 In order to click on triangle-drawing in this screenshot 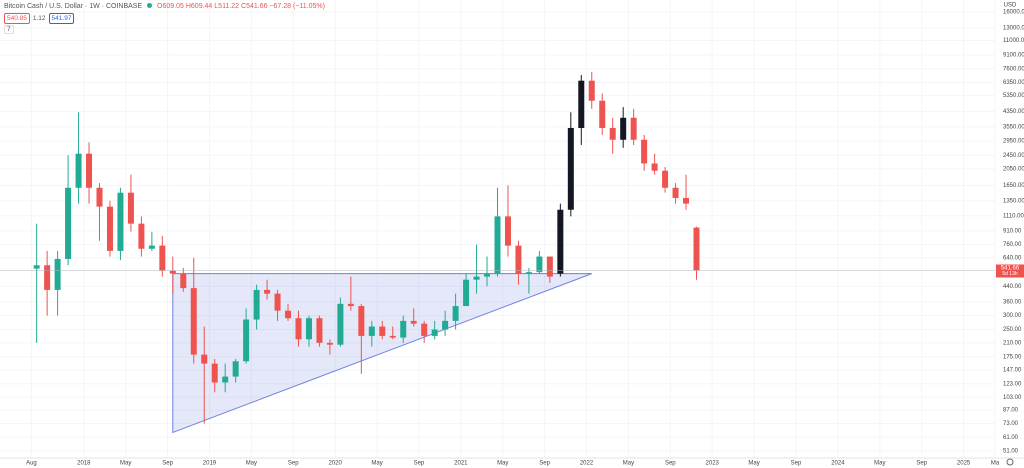, I will do `click(382, 353)`.